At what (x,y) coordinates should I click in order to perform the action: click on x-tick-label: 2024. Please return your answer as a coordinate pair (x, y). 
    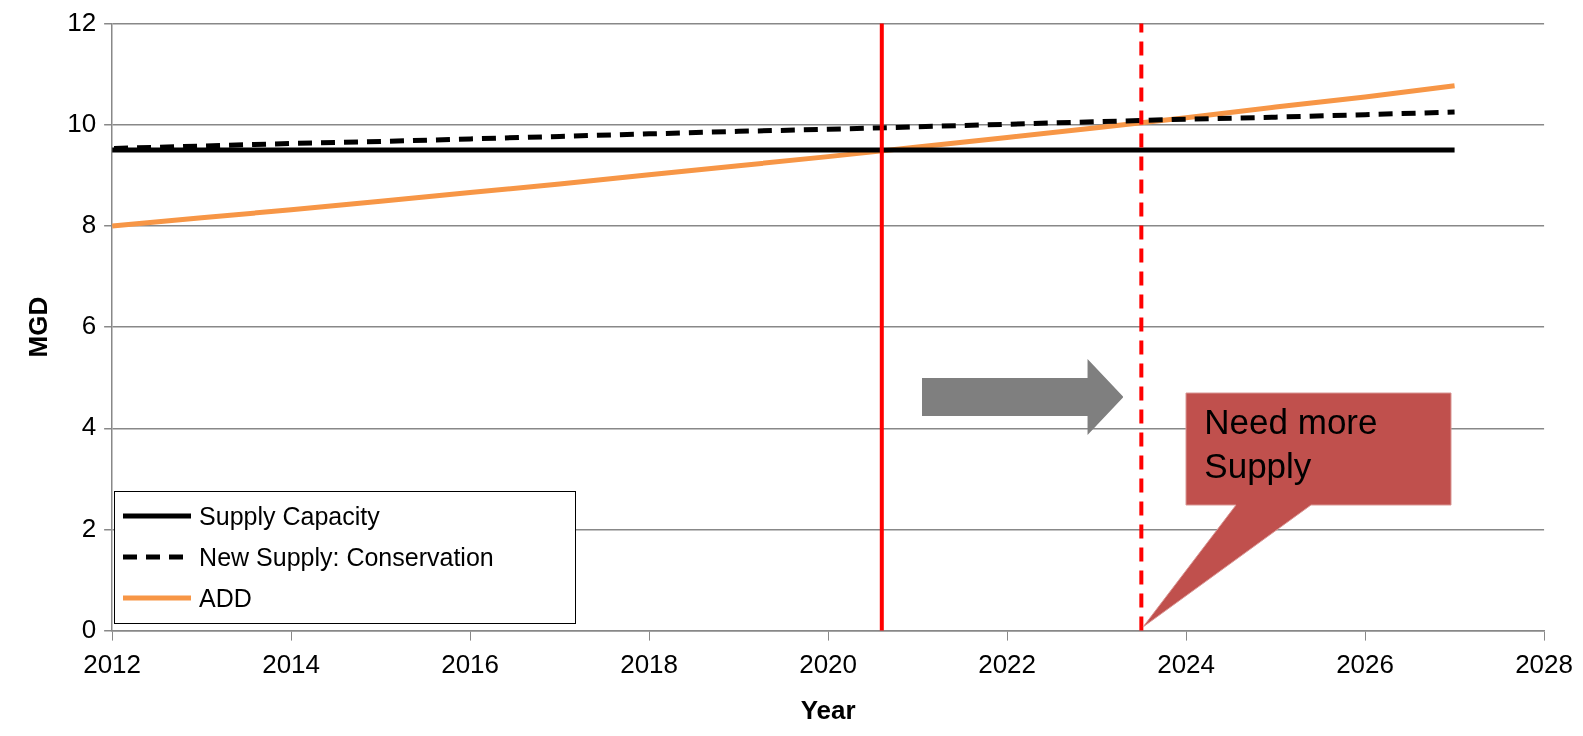
    Looking at the image, I should click on (1186, 664).